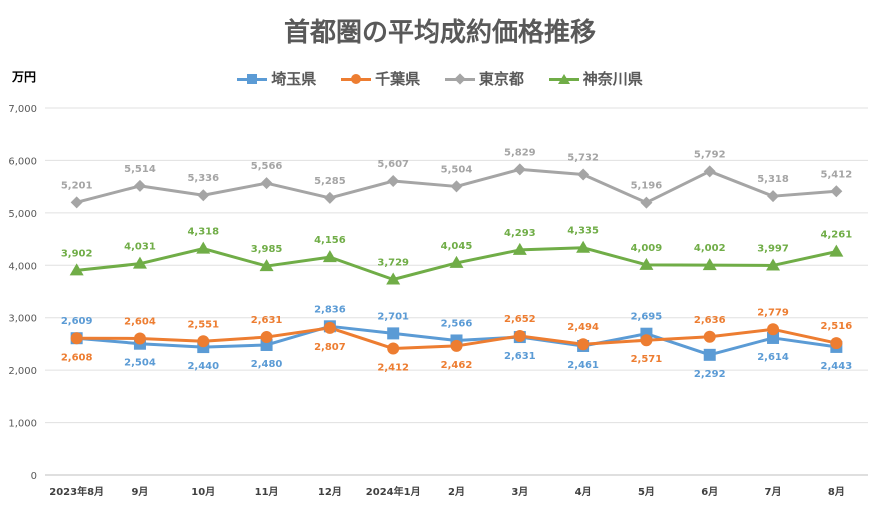 The image size is (880, 507). I want to click on data-label: 2,695, so click(647, 317).